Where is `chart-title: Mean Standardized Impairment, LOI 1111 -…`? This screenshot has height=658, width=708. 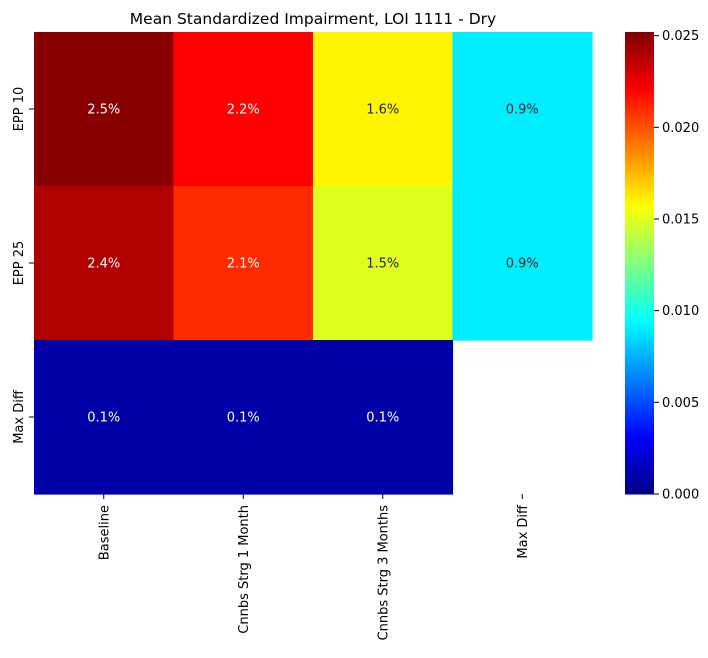 chart-title: Mean Standardized Impairment, LOI 1111 -… is located at coordinates (313, 19).